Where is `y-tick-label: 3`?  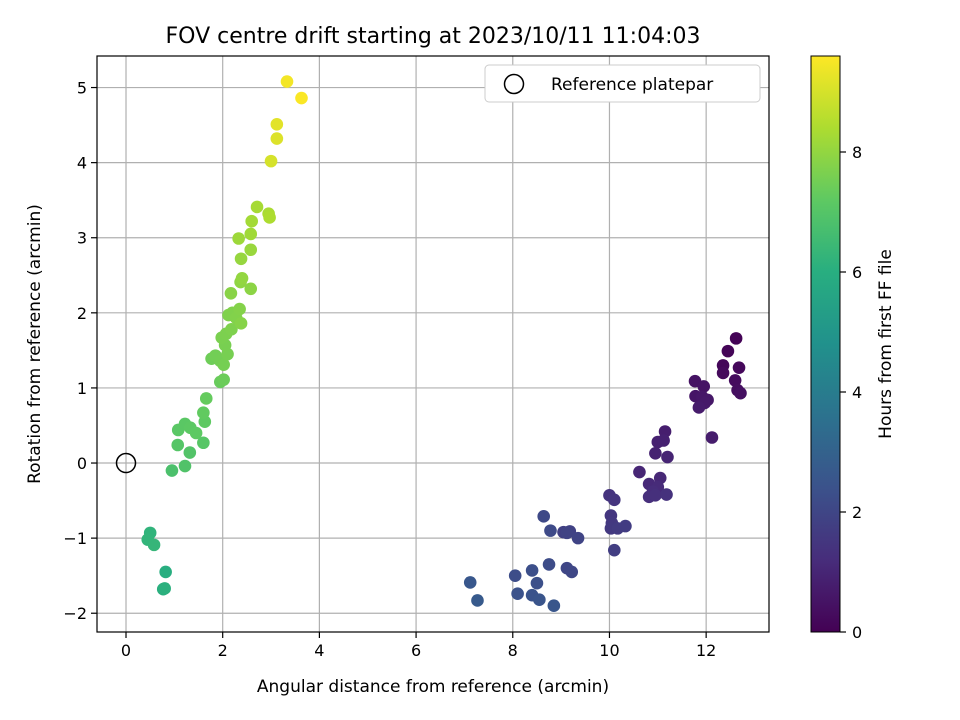 y-tick-label: 3 is located at coordinates (82, 238).